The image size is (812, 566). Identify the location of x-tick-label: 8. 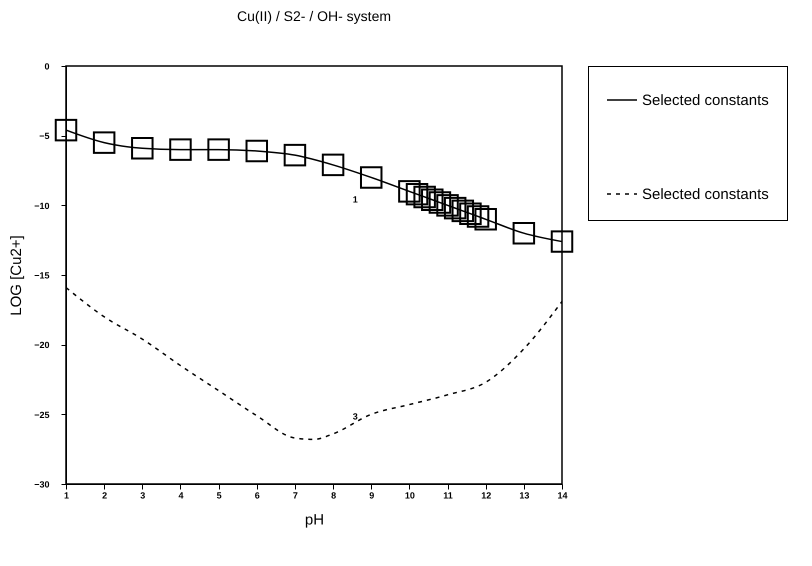
(333, 495).